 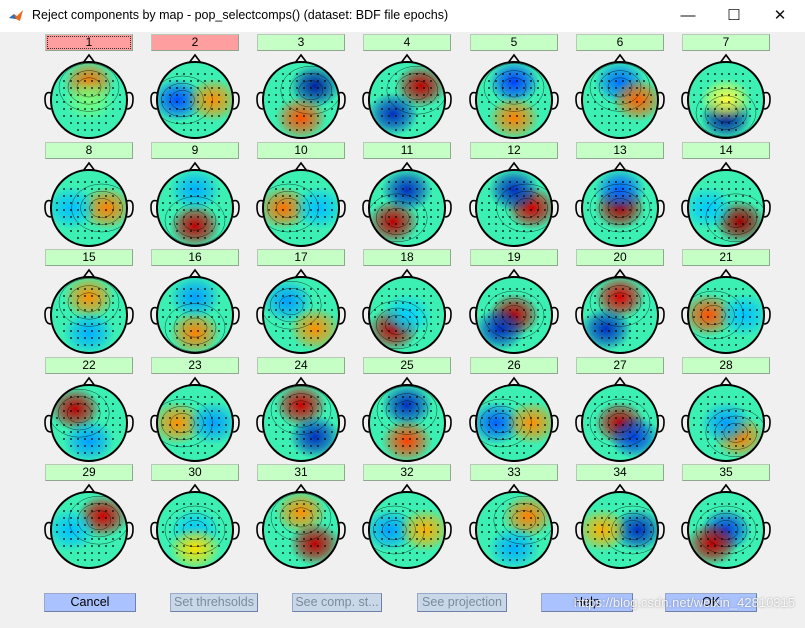 What do you see at coordinates (514, 42) in the screenshot?
I see `component-5-button: 5` at bounding box center [514, 42].